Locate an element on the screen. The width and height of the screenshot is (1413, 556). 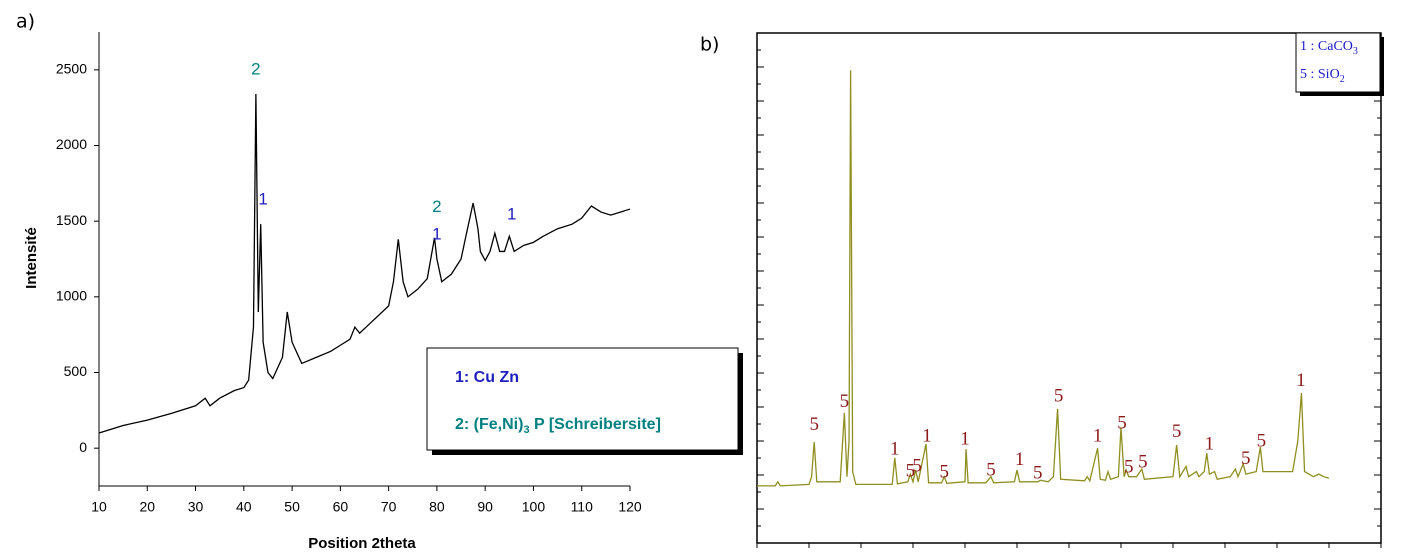
x-tick-label: 100 is located at coordinates (534, 507).